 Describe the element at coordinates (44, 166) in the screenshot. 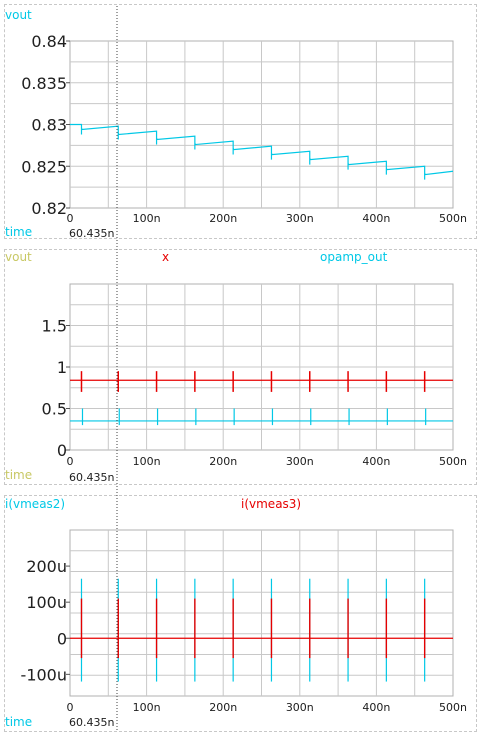

I see `y-tick-label: 0.825` at that location.